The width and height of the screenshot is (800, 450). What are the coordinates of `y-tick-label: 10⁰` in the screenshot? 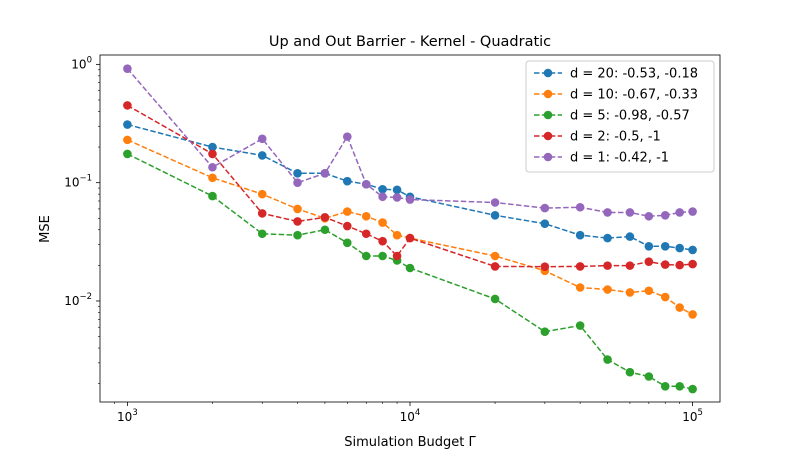 It's located at (81, 63).